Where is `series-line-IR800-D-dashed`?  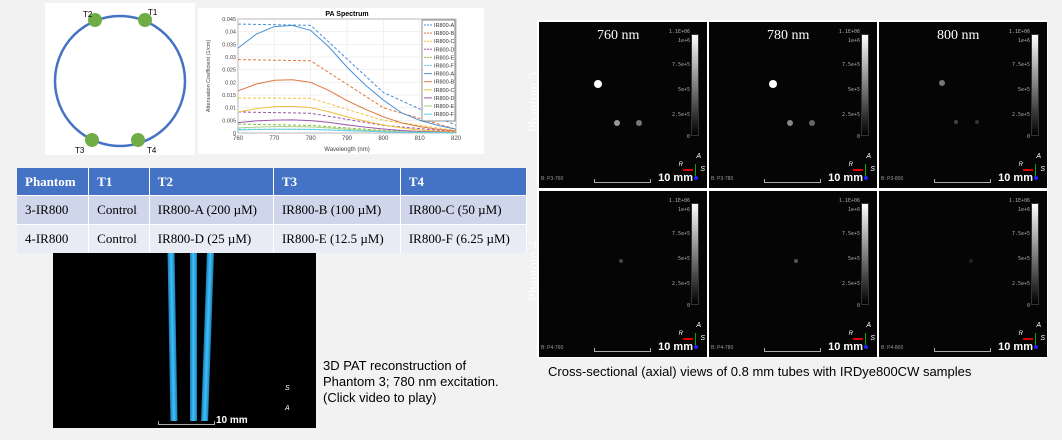
series-line-IR800-D-dashed is located at coordinates (347, 122).